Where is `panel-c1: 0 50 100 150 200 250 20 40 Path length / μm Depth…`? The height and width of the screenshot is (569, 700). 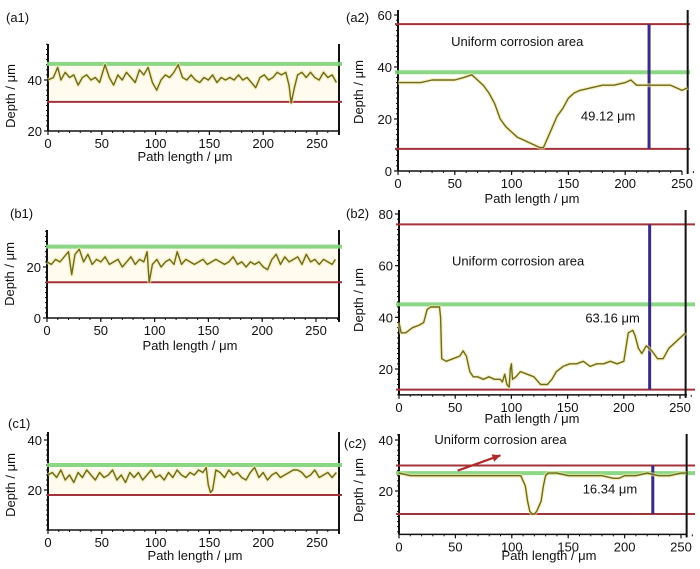
panel-c1: 0 50 100 150 200 250 20 40 Path length / μm Depth… is located at coordinates (172, 489).